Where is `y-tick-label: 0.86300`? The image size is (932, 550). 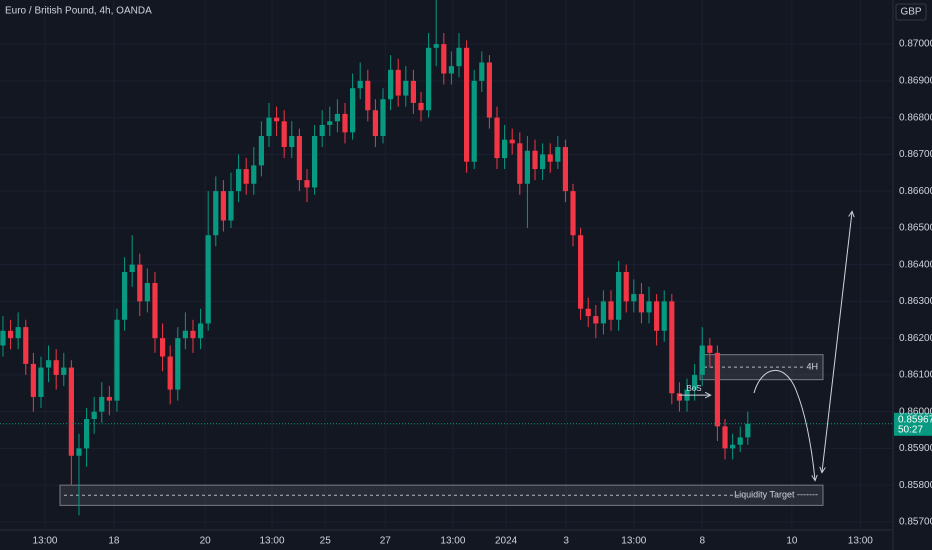 y-tick-label: 0.86300 is located at coordinates (915, 301).